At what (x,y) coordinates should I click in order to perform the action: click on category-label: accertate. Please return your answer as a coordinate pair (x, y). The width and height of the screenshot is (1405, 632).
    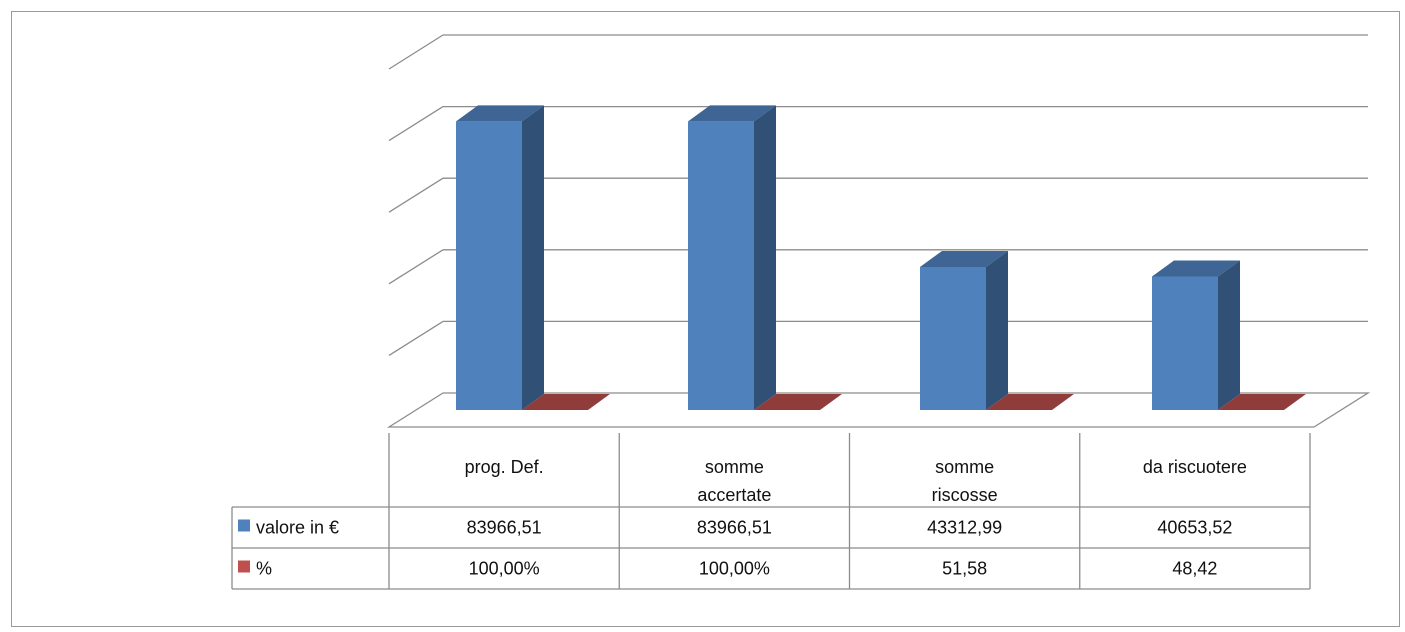
    Looking at the image, I should click on (734, 495).